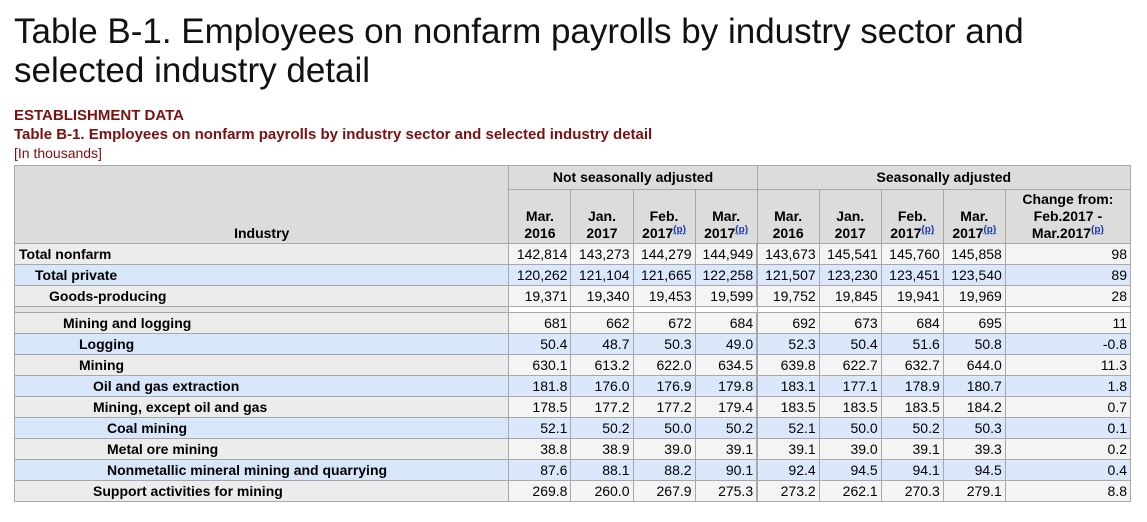 Image resolution: width=1147 pixels, height=522 pixels. Describe the element at coordinates (540, 254) in the screenshot. I see `value-cell: 142,814` at that location.